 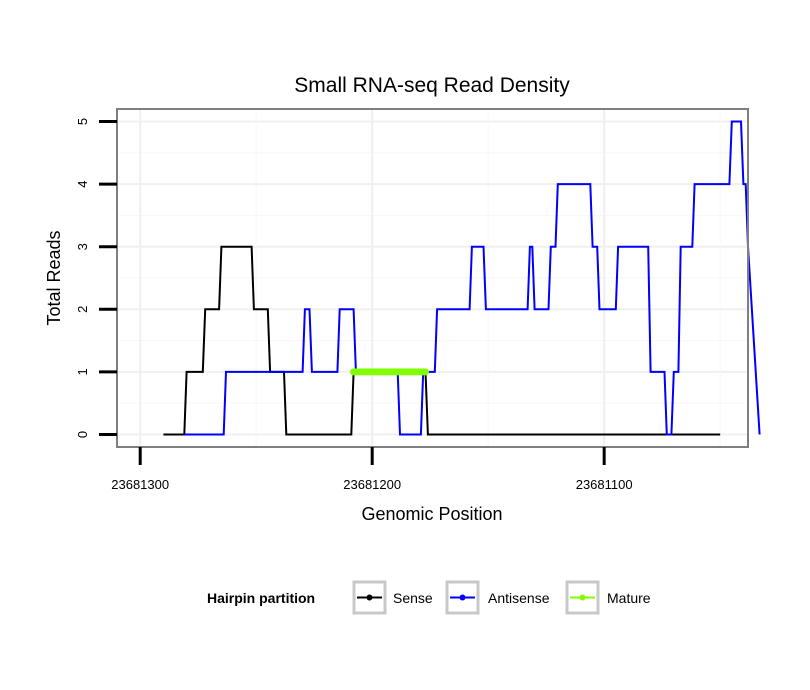 I want to click on legend-title: Hairpin partition, so click(x=261, y=598).